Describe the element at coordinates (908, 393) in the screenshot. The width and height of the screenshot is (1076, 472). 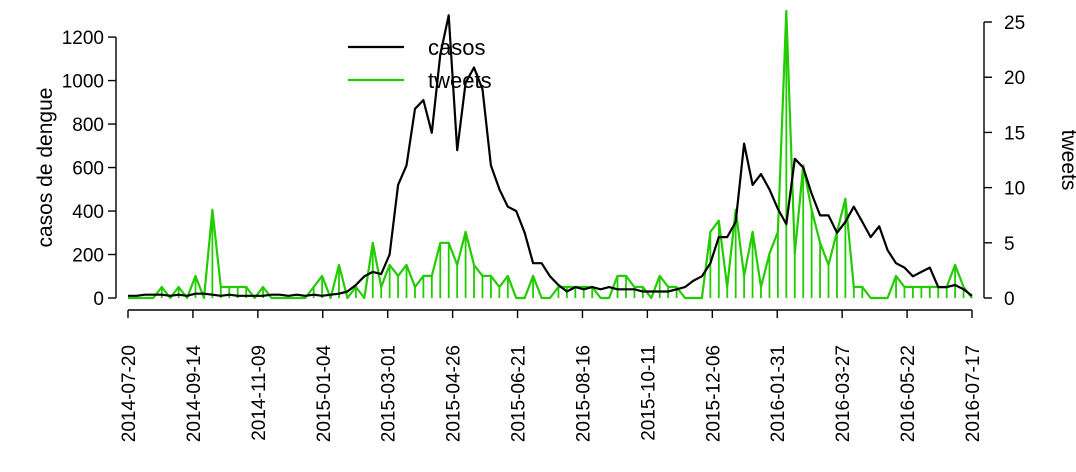
I see `x-tick-label: 2016-05-22` at that location.